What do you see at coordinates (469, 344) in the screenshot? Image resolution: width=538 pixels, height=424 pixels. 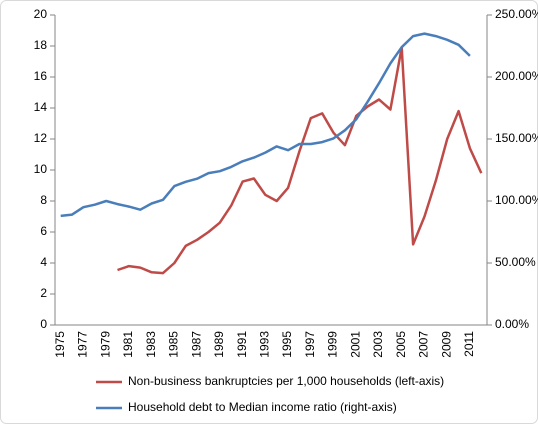 I see `x-tick-label: 2011` at bounding box center [469, 344].